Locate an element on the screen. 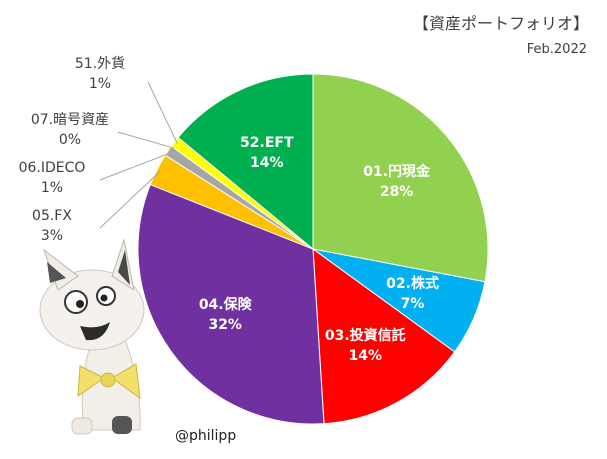 This screenshot has height=459, width=607. leader-lines is located at coordinates (138, 155).